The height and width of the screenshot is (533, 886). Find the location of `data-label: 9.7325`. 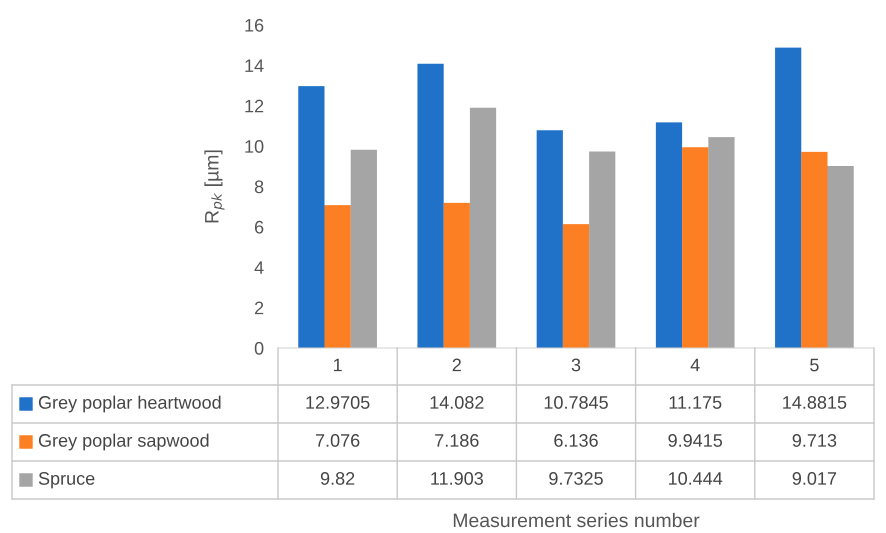

data-label: 9.7325 is located at coordinates (576, 478).